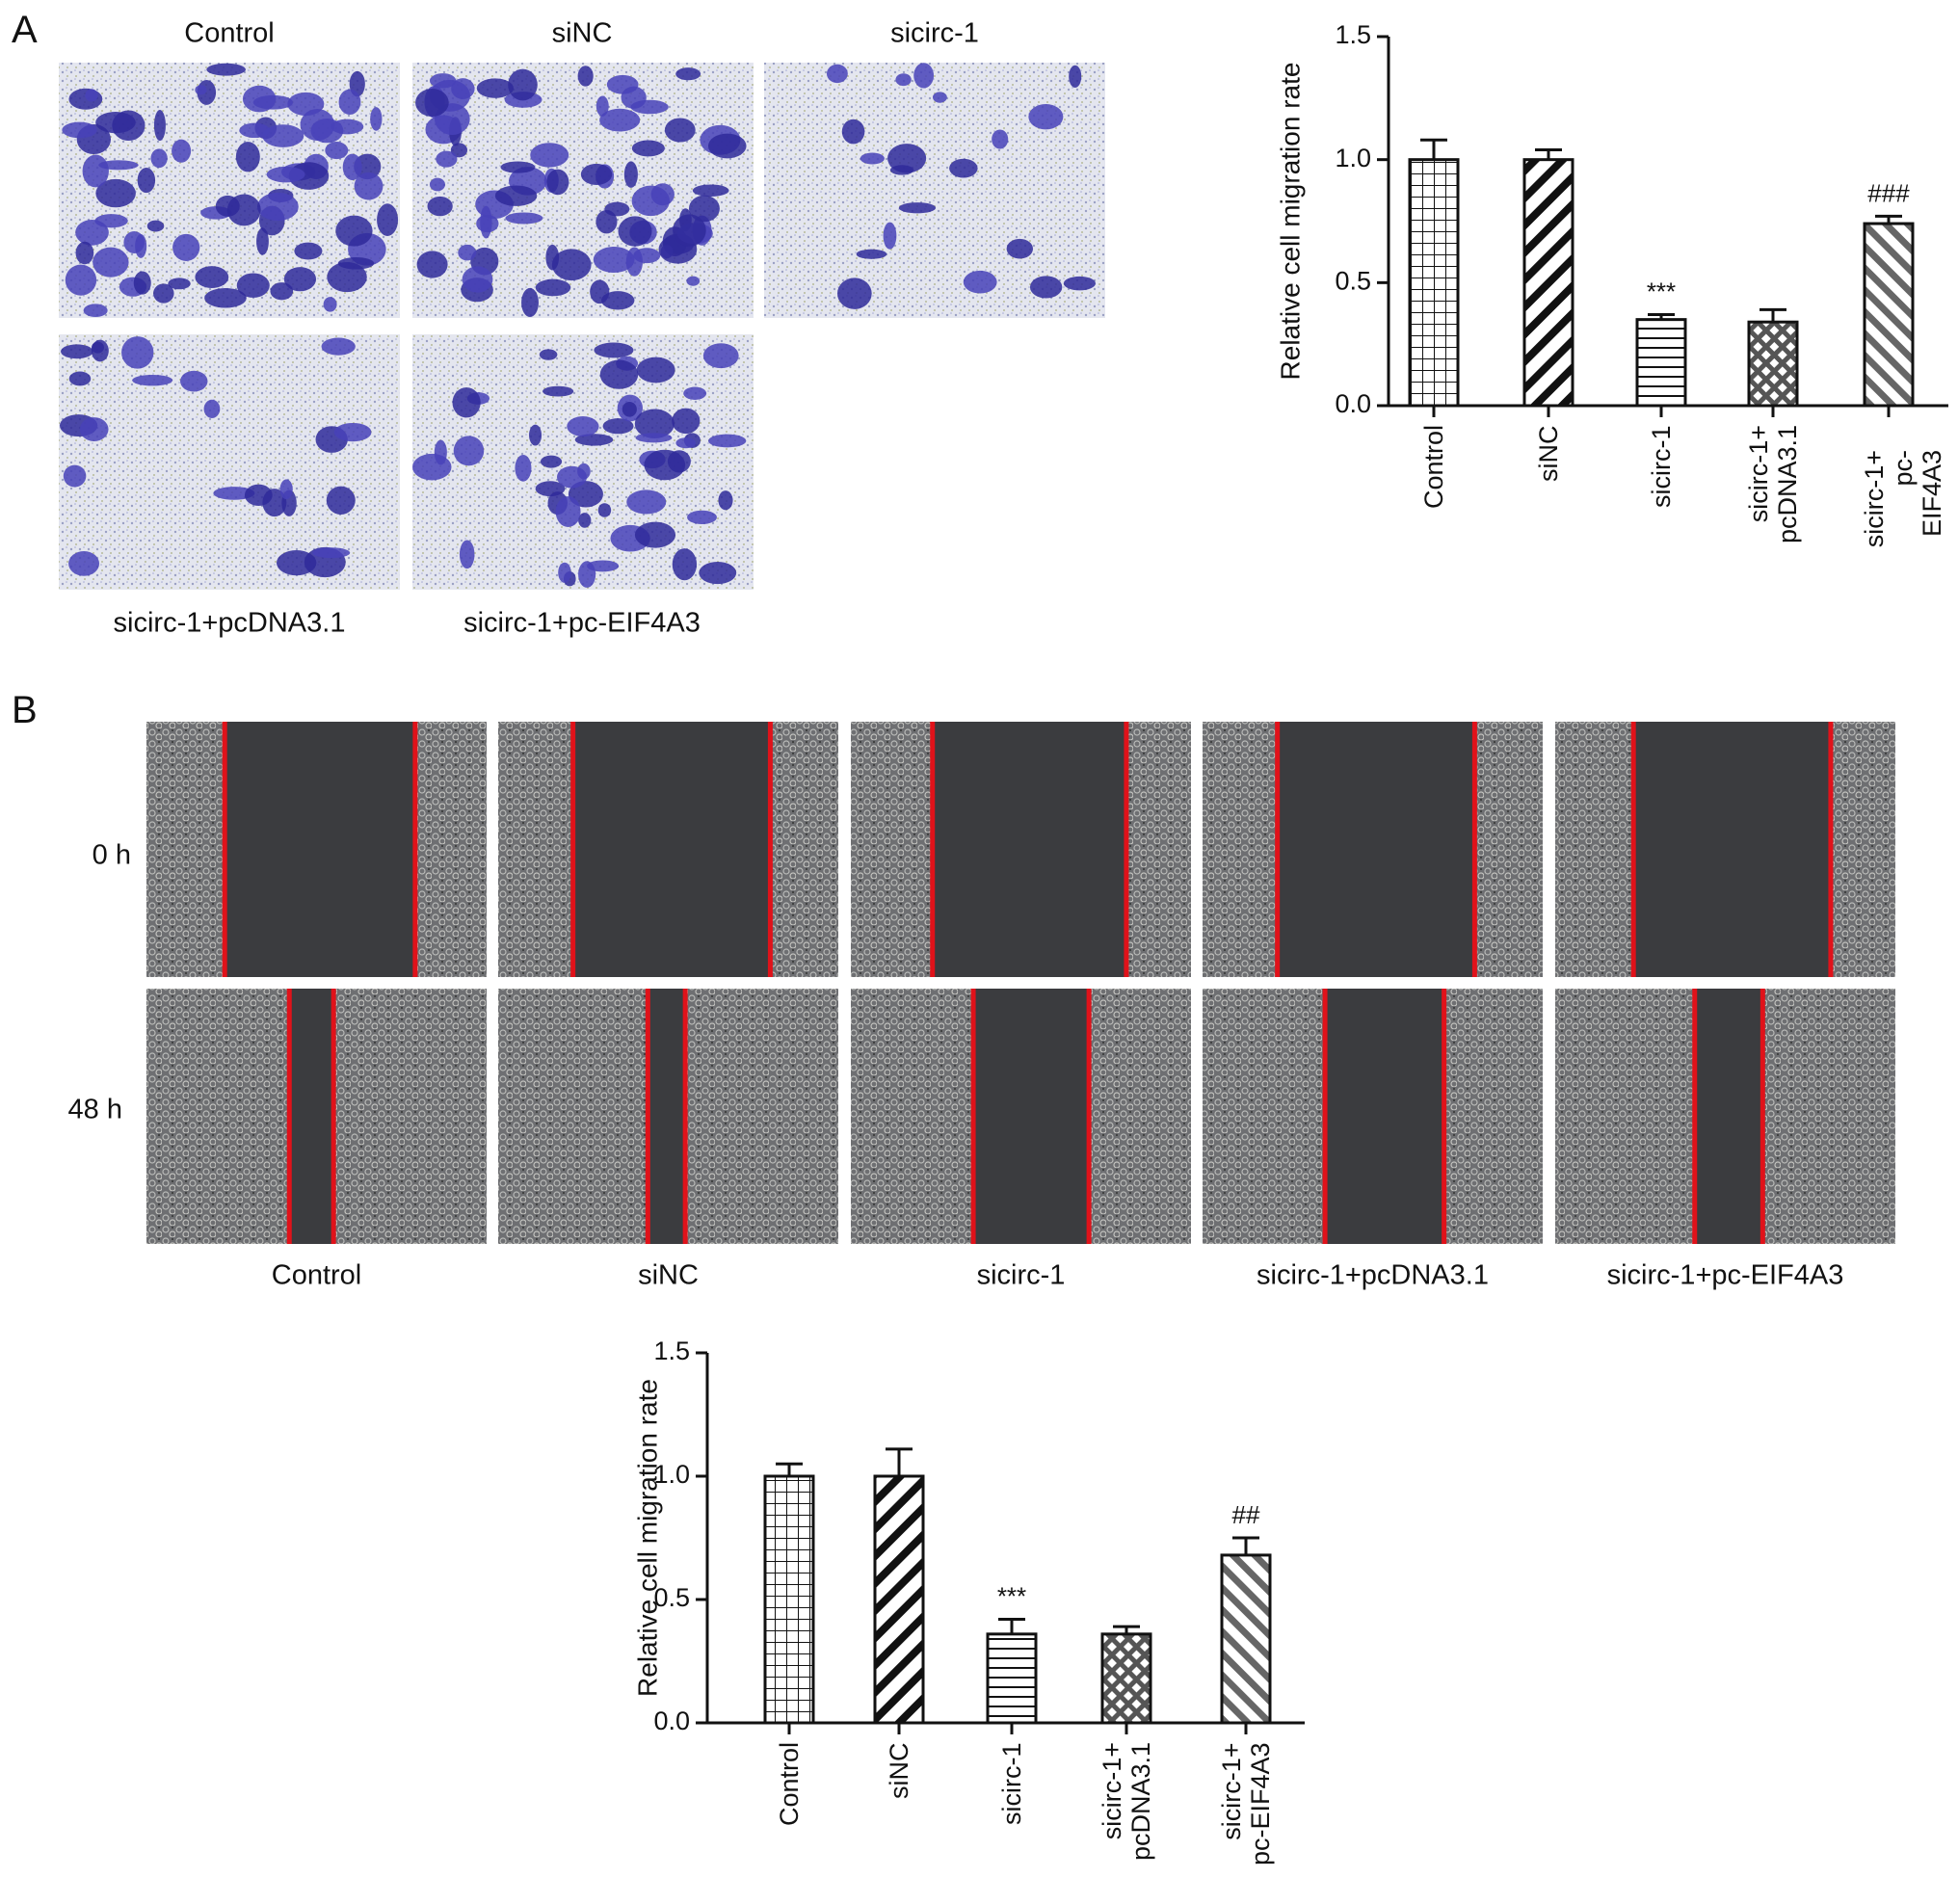 The height and width of the screenshot is (1904, 1958). I want to click on image-caption: sicirc-1+pc-EIF4A3, so click(1725, 1276).